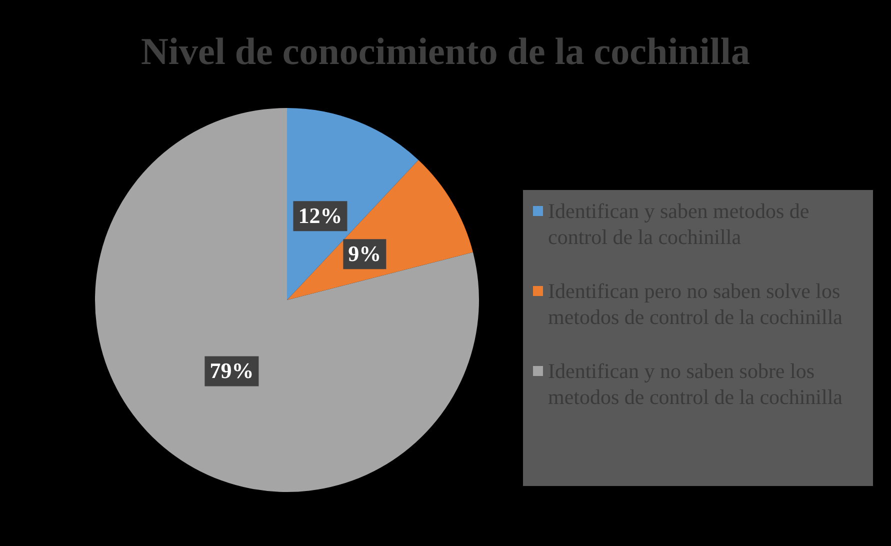 The image size is (891, 546). I want to click on data-label: 79%, so click(232, 370).